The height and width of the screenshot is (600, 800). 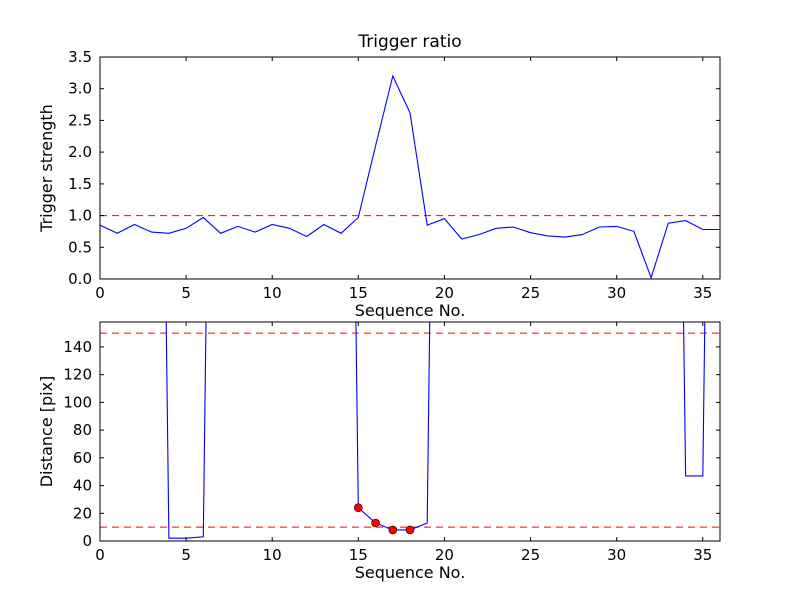 What do you see at coordinates (80, 279) in the screenshot?
I see `y-tick-label: 0.0` at bounding box center [80, 279].